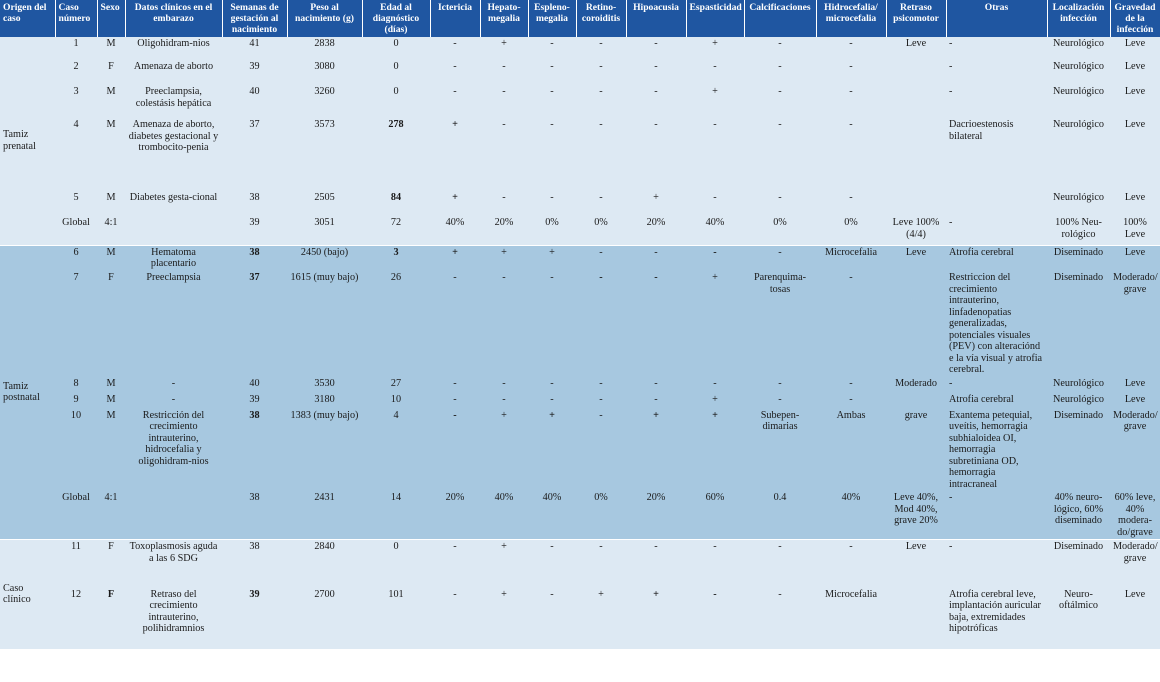 The height and width of the screenshot is (682, 1160). Describe the element at coordinates (504, 515) in the screenshot. I see `cell-hep: 40%` at that location.